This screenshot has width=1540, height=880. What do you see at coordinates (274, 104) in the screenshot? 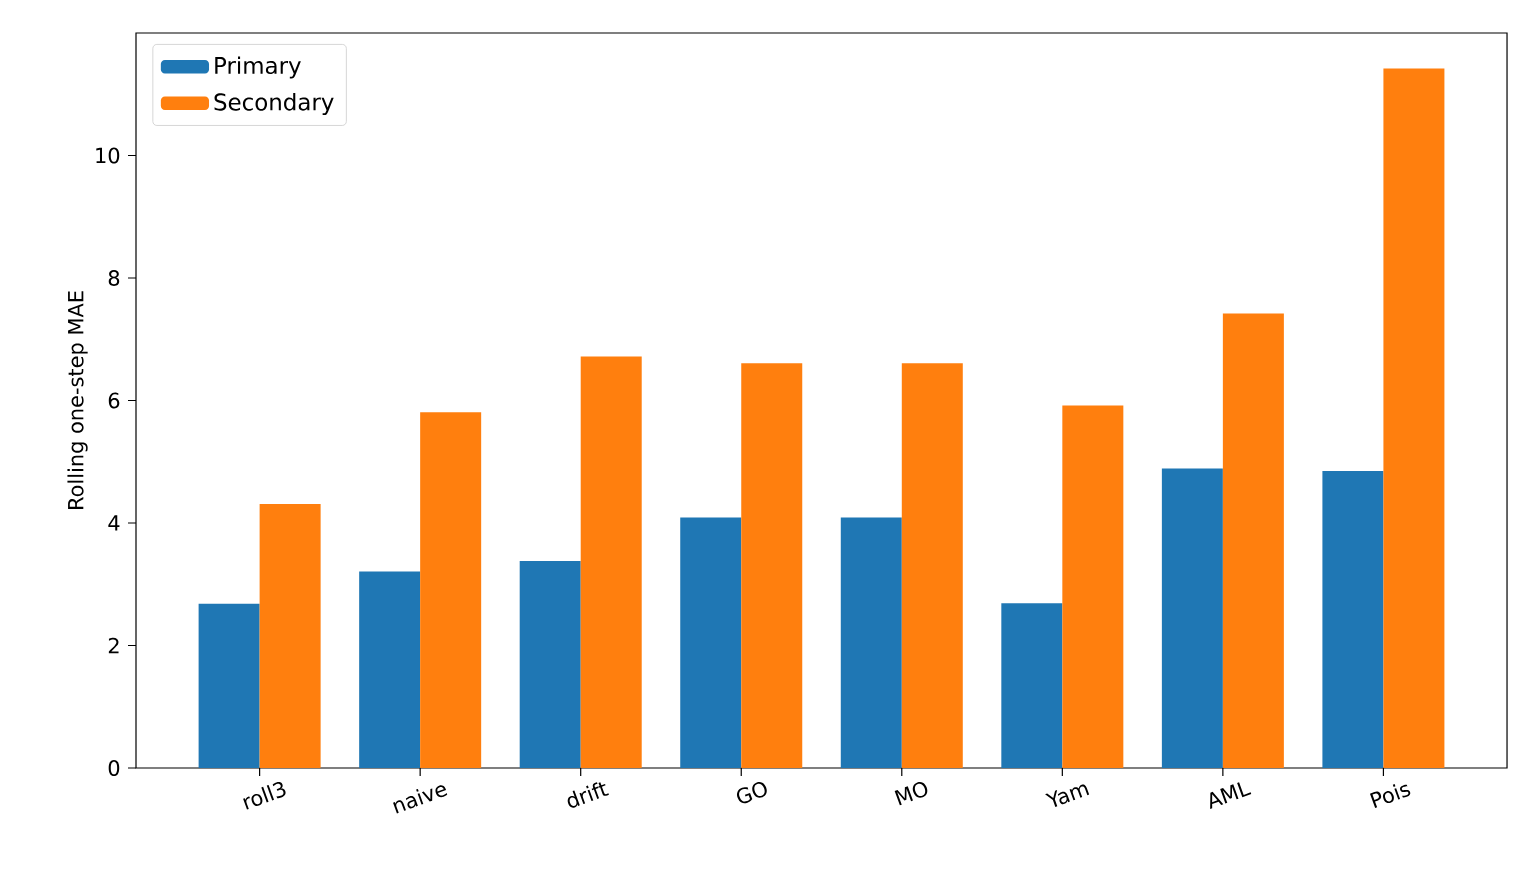
I see `legend-label: Secondary` at bounding box center [274, 104].